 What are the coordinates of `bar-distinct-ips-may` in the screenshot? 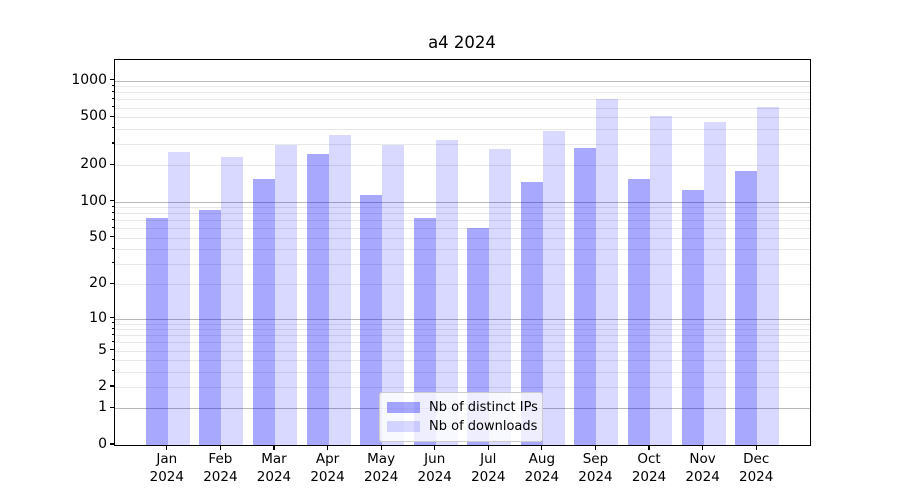 It's located at (371, 320).